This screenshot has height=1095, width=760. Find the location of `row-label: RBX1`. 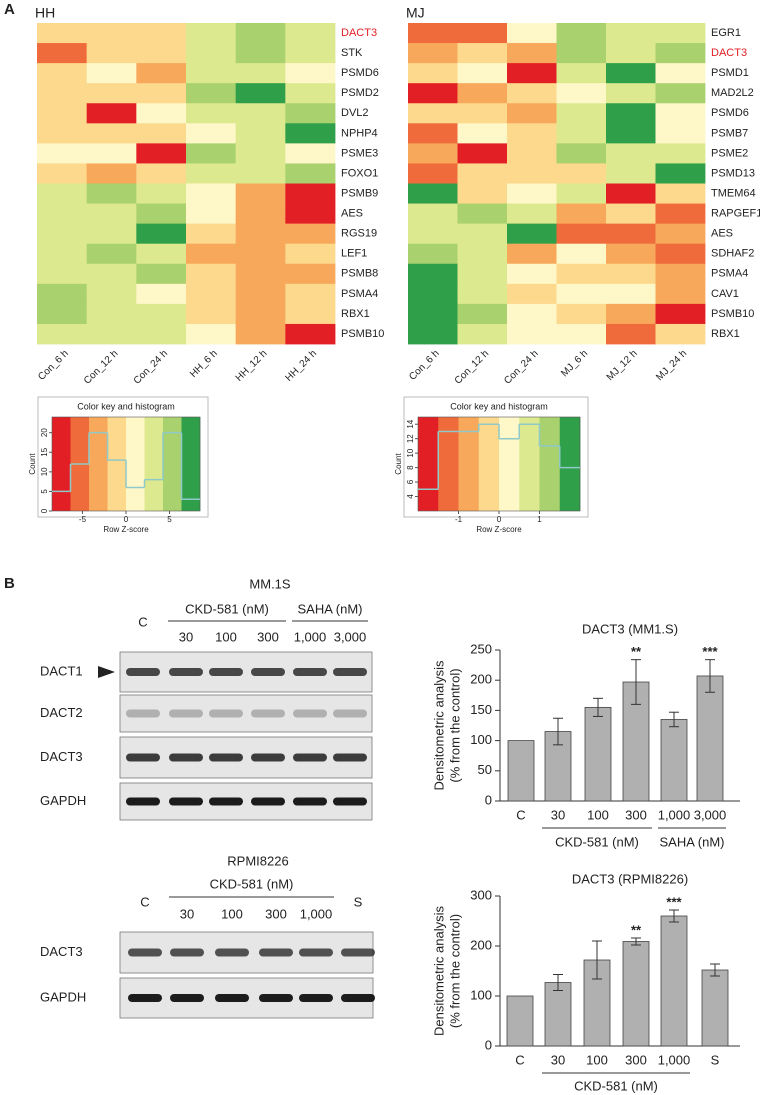

row-label: RBX1 is located at coordinates (725, 334).